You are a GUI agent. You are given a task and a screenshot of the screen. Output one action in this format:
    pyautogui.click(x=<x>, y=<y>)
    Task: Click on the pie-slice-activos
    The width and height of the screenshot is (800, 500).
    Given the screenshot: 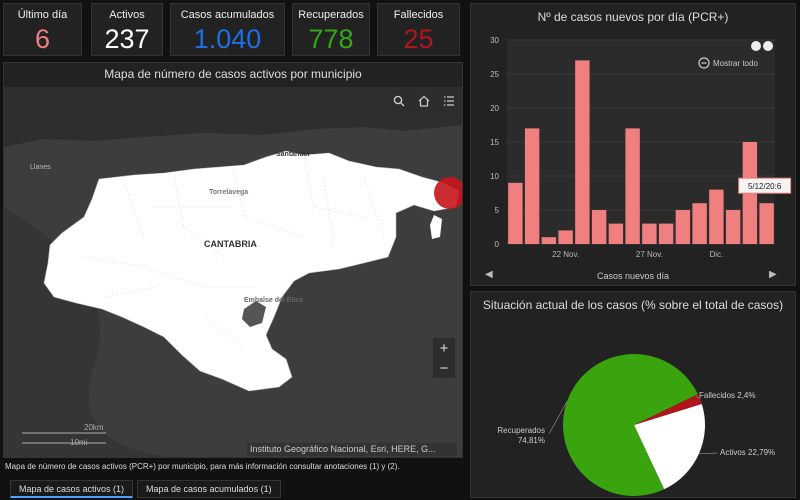 What is the action you would take?
    pyautogui.click(x=669, y=447)
    